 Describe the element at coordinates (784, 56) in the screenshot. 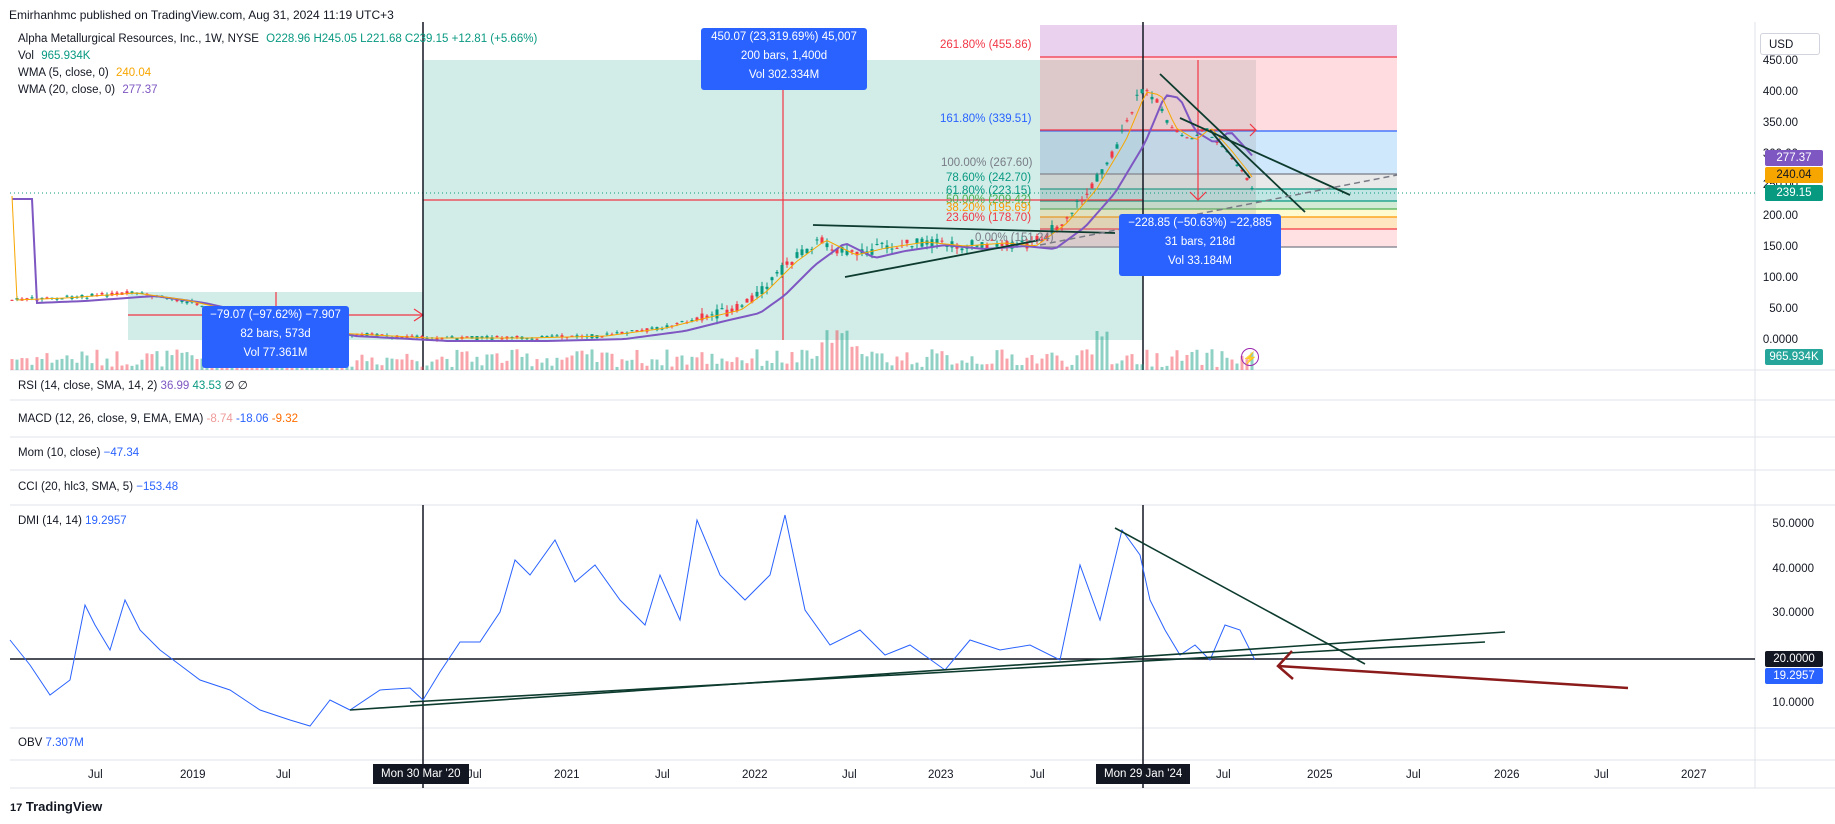

I see `measure-bars: 200 bars, 1,400d` at that location.